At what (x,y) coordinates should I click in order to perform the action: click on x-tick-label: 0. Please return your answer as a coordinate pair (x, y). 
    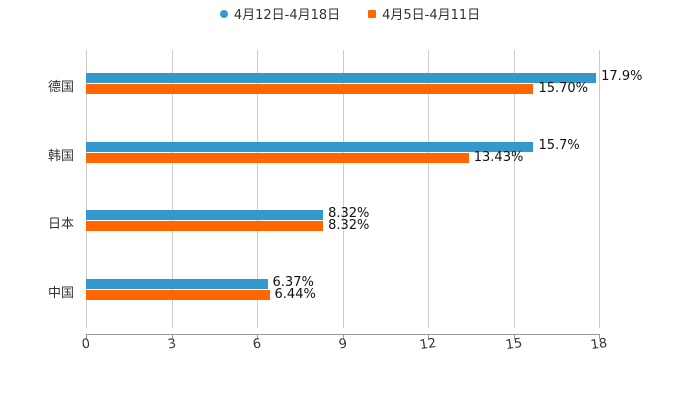
    Looking at the image, I should click on (86, 344).